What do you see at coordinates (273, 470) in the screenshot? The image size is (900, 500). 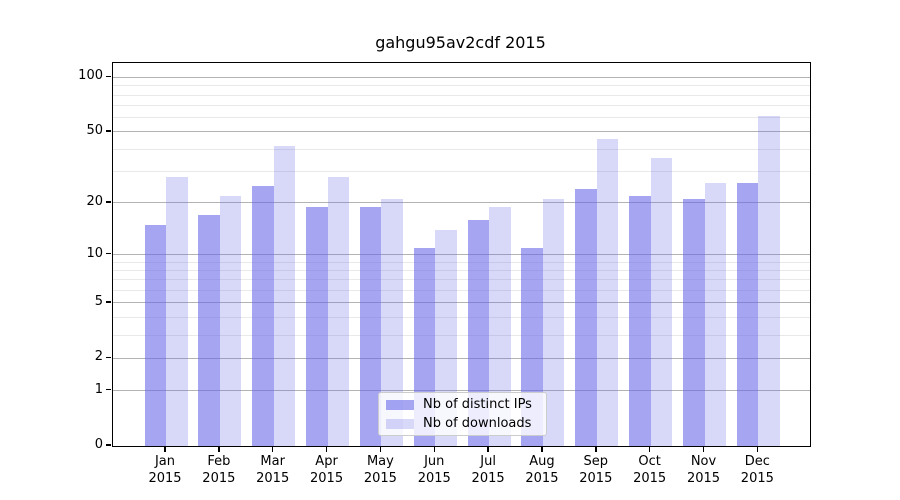 I see `x-tick-label-mar: Mar 2015` at bounding box center [273, 470].